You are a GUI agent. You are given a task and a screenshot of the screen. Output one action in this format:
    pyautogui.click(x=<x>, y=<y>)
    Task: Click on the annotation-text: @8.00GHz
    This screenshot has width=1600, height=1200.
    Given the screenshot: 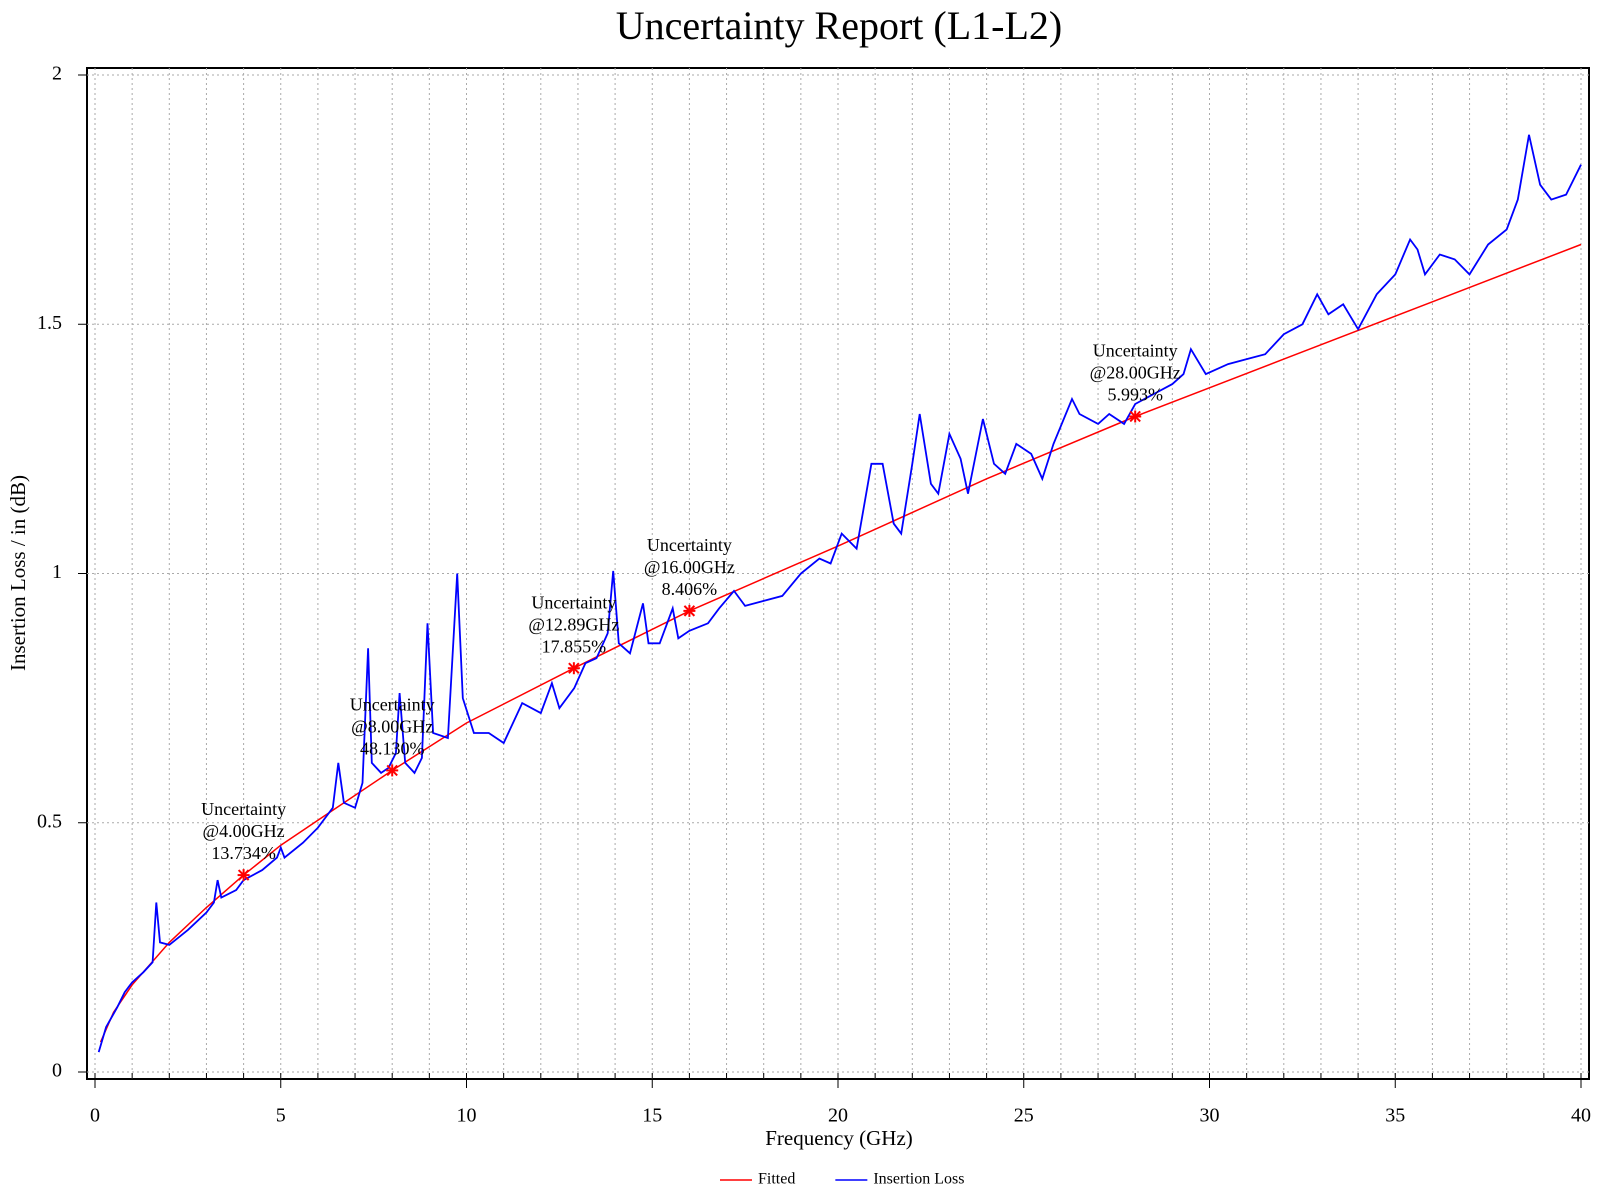 What is the action you would take?
    pyautogui.click(x=392, y=727)
    